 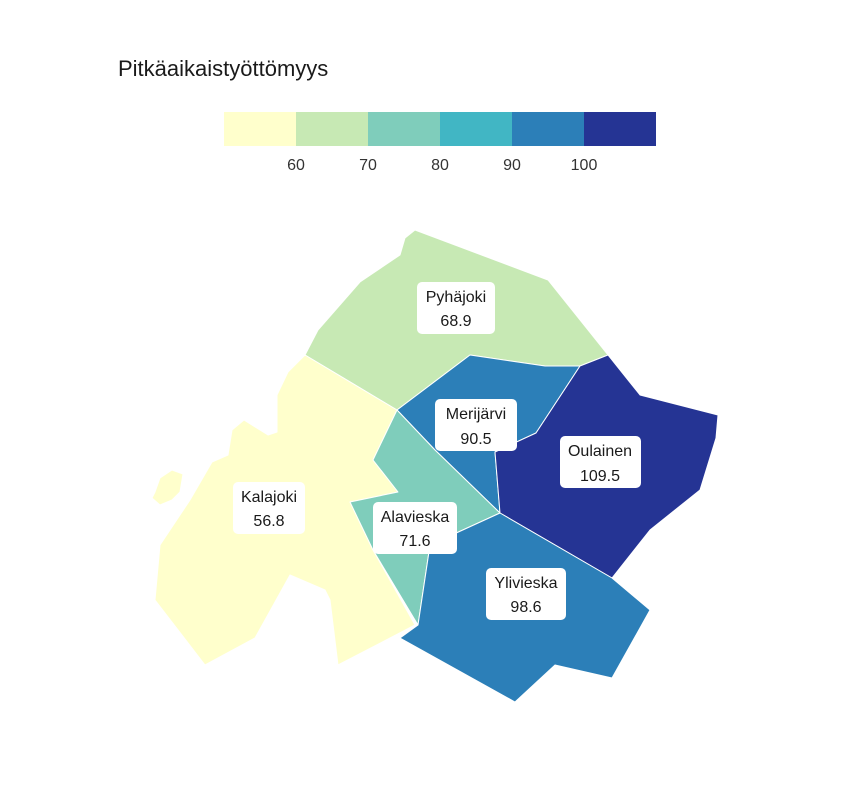 I want to click on region-value-oulainen: 109.5, so click(x=600, y=476).